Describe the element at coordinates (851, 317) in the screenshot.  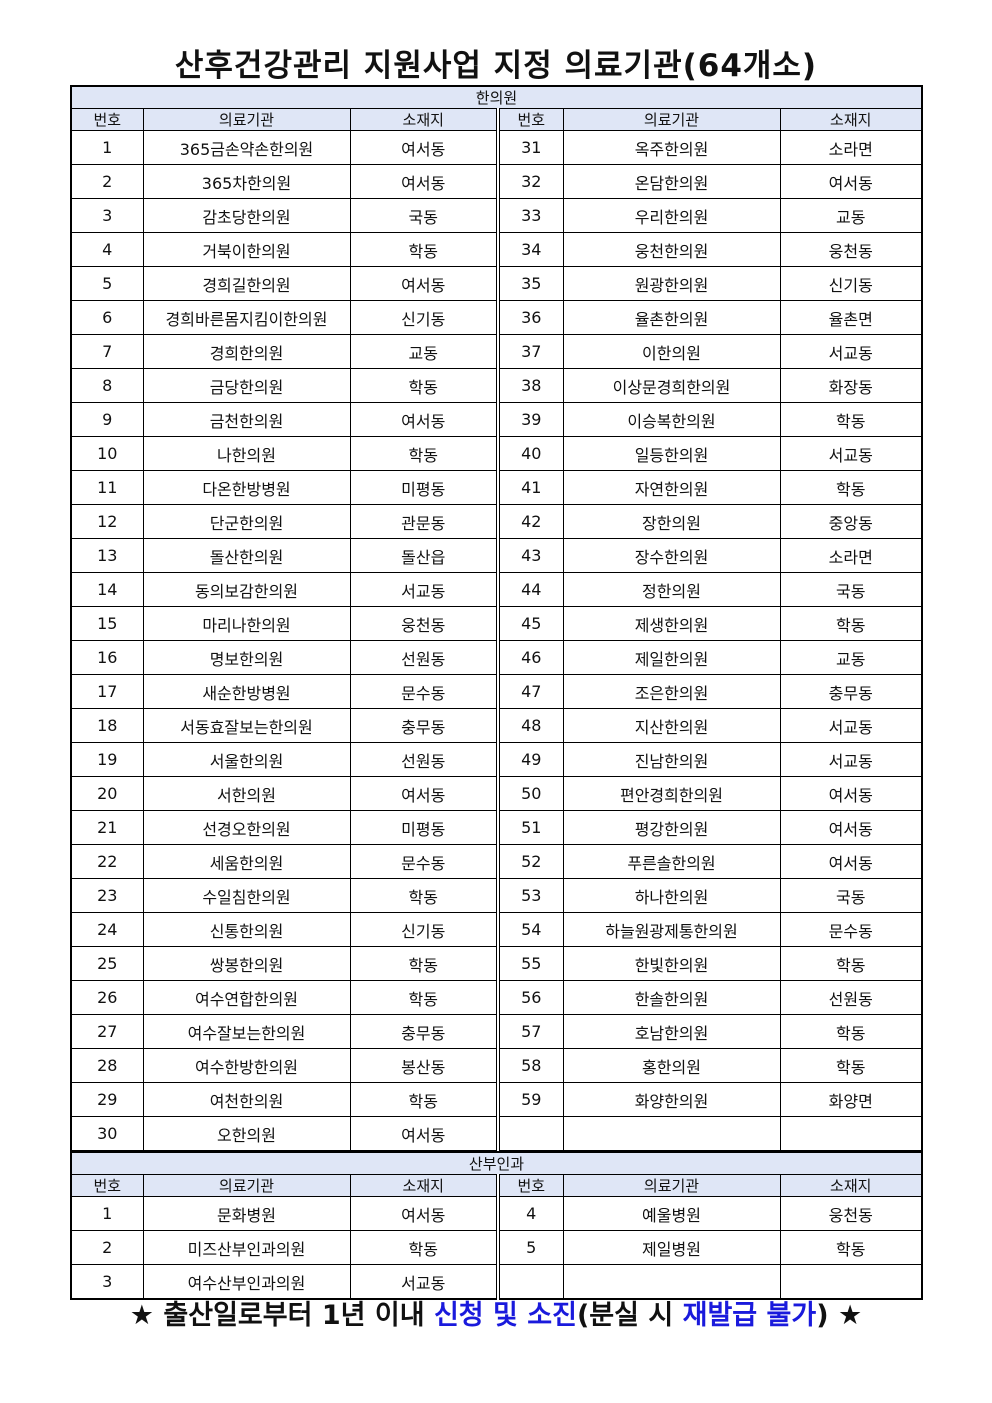
I see `cell-location: 율촌면` at that location.